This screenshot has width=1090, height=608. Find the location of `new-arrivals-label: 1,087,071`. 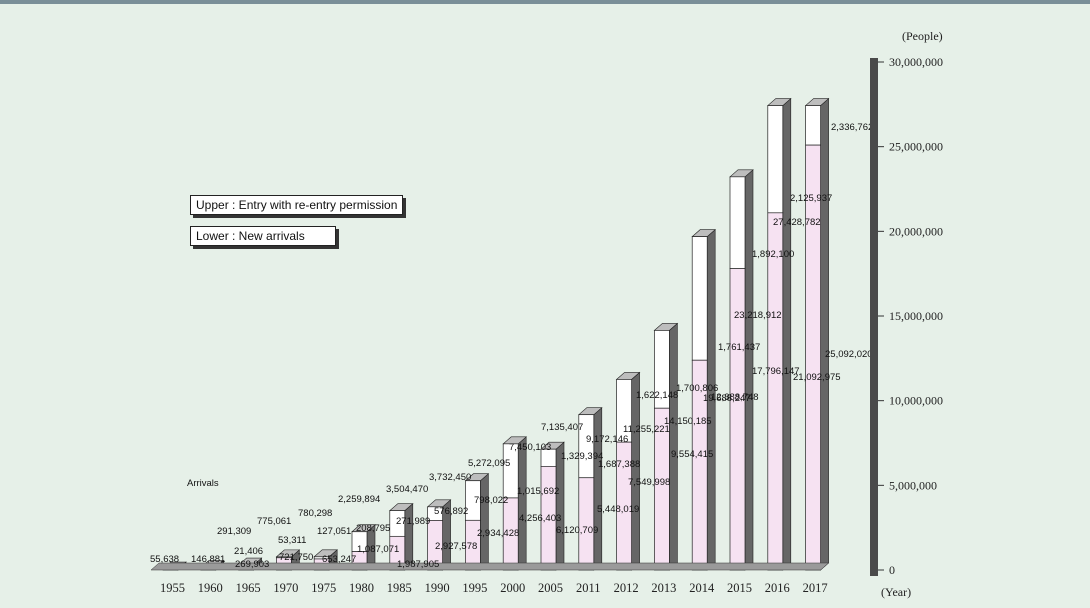

new-arrivals-label: 1,087,071 is located at coordinates (378, 549).